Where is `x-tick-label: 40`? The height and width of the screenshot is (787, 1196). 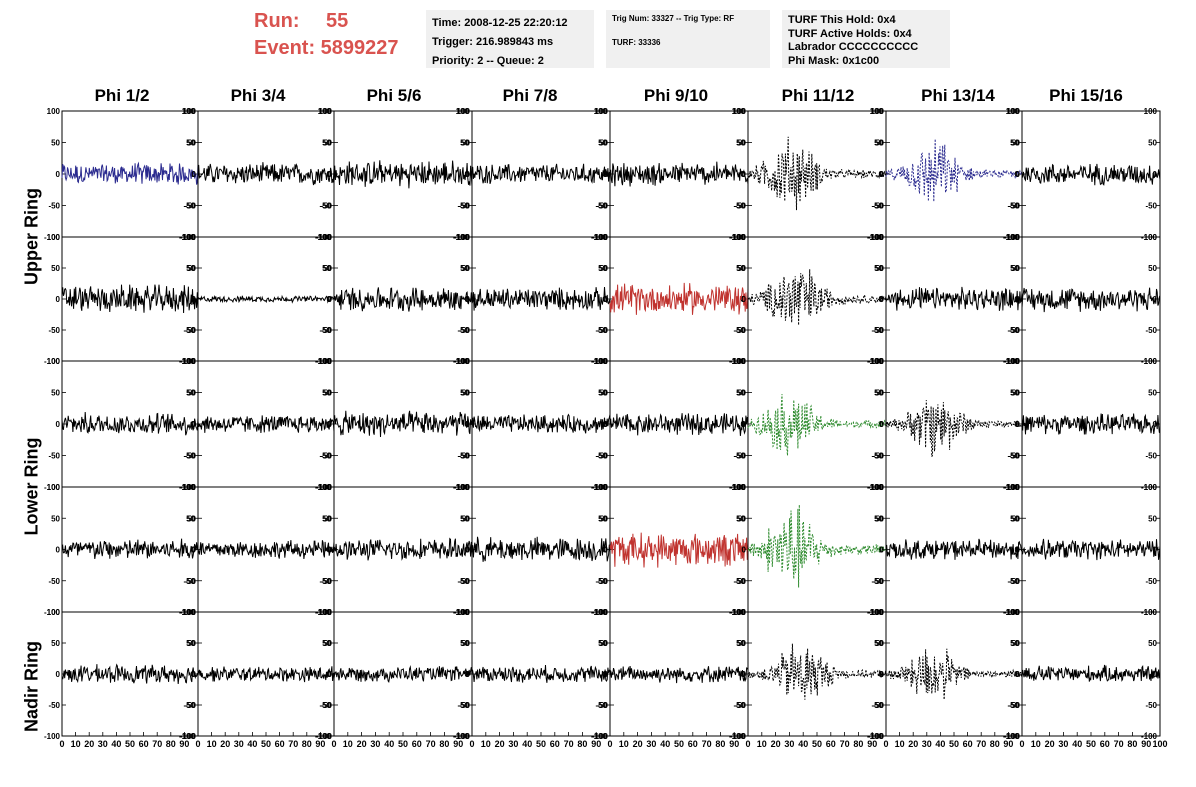 x-tick-label: 40 is located at coordinates (389, 744).